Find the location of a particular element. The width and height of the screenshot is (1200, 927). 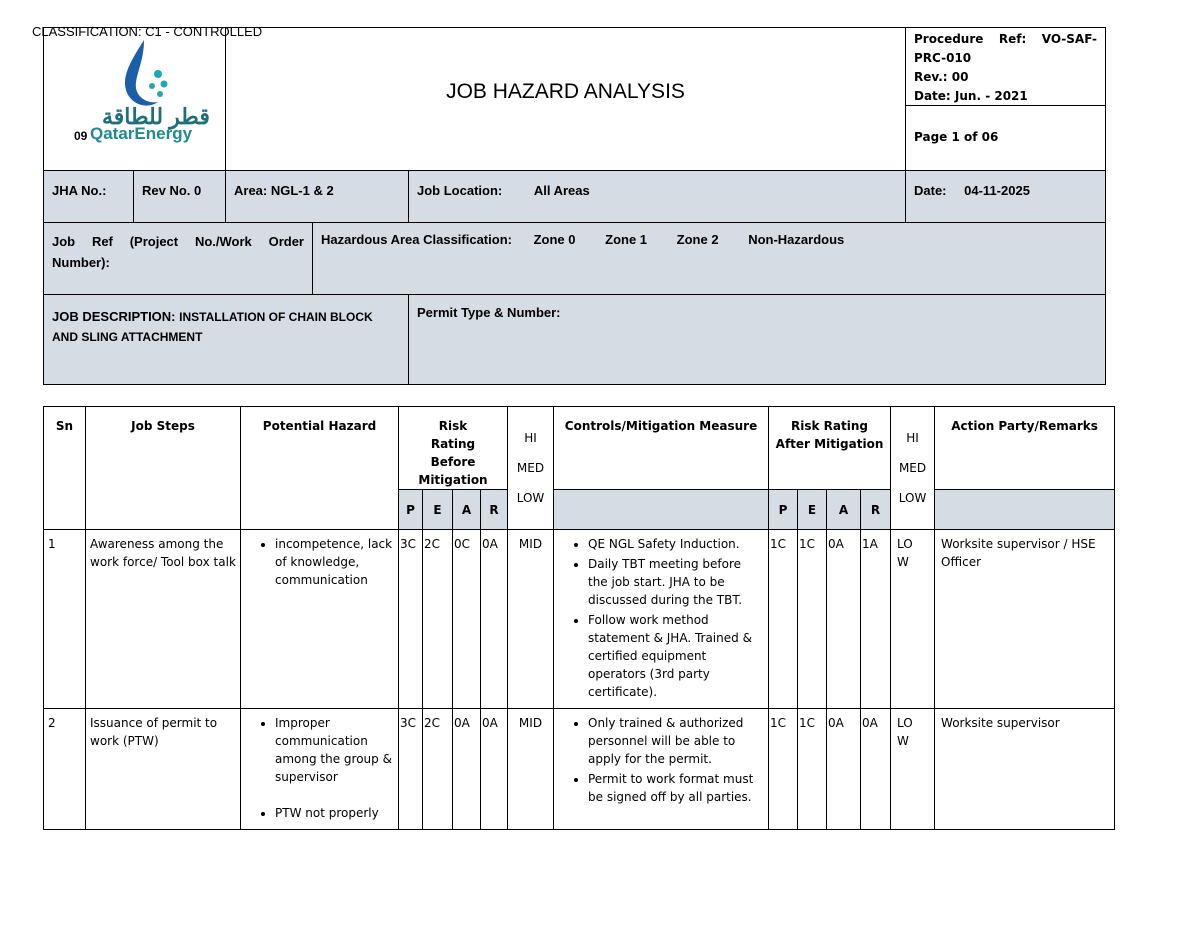

job-ref: Job Ref (Project No./Work Order Number): is located at coordinates (178, 258).